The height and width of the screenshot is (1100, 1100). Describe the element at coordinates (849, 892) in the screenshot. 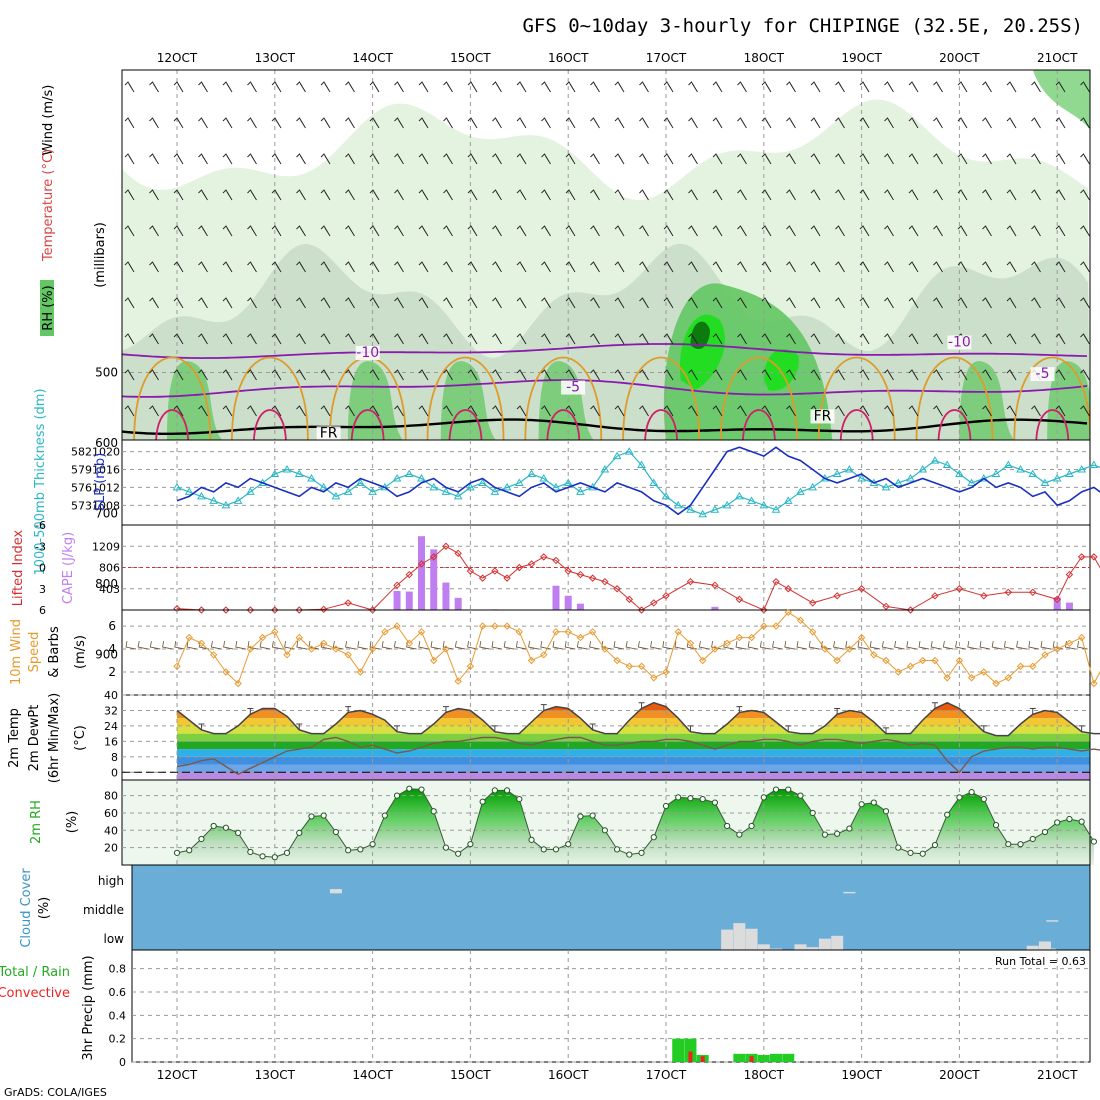

I see `cloud-high-bar` at that location.